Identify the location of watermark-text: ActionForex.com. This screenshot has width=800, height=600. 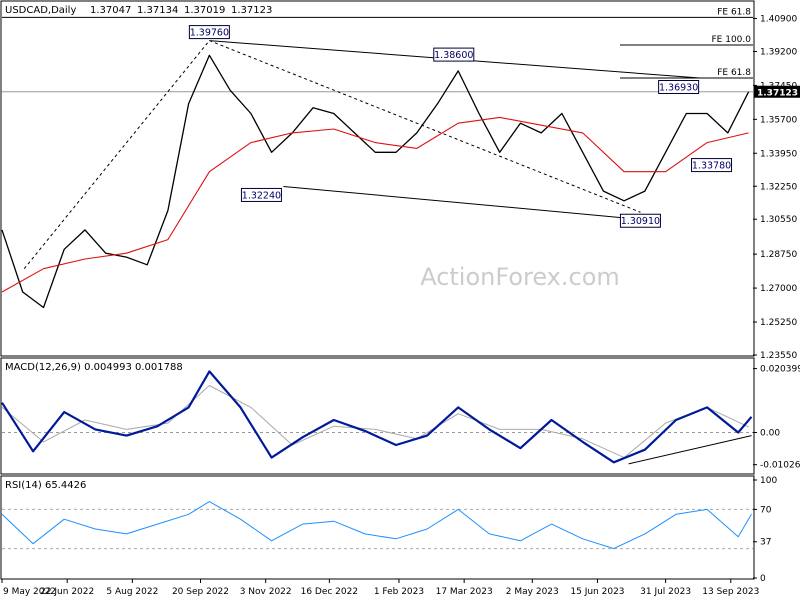
(520, 277).